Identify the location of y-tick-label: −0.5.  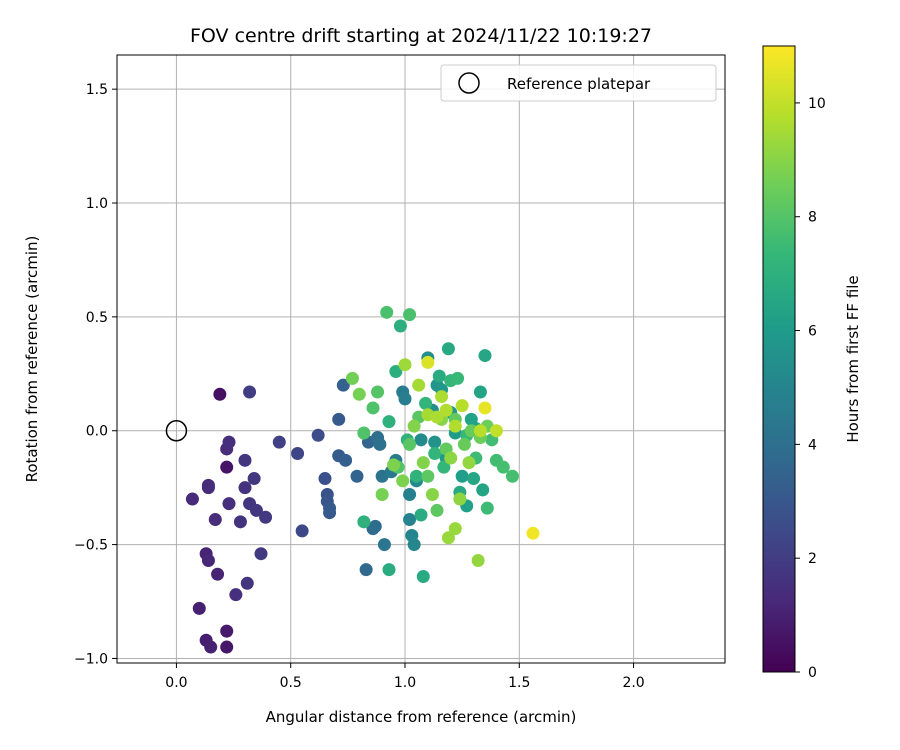
(91, 546).